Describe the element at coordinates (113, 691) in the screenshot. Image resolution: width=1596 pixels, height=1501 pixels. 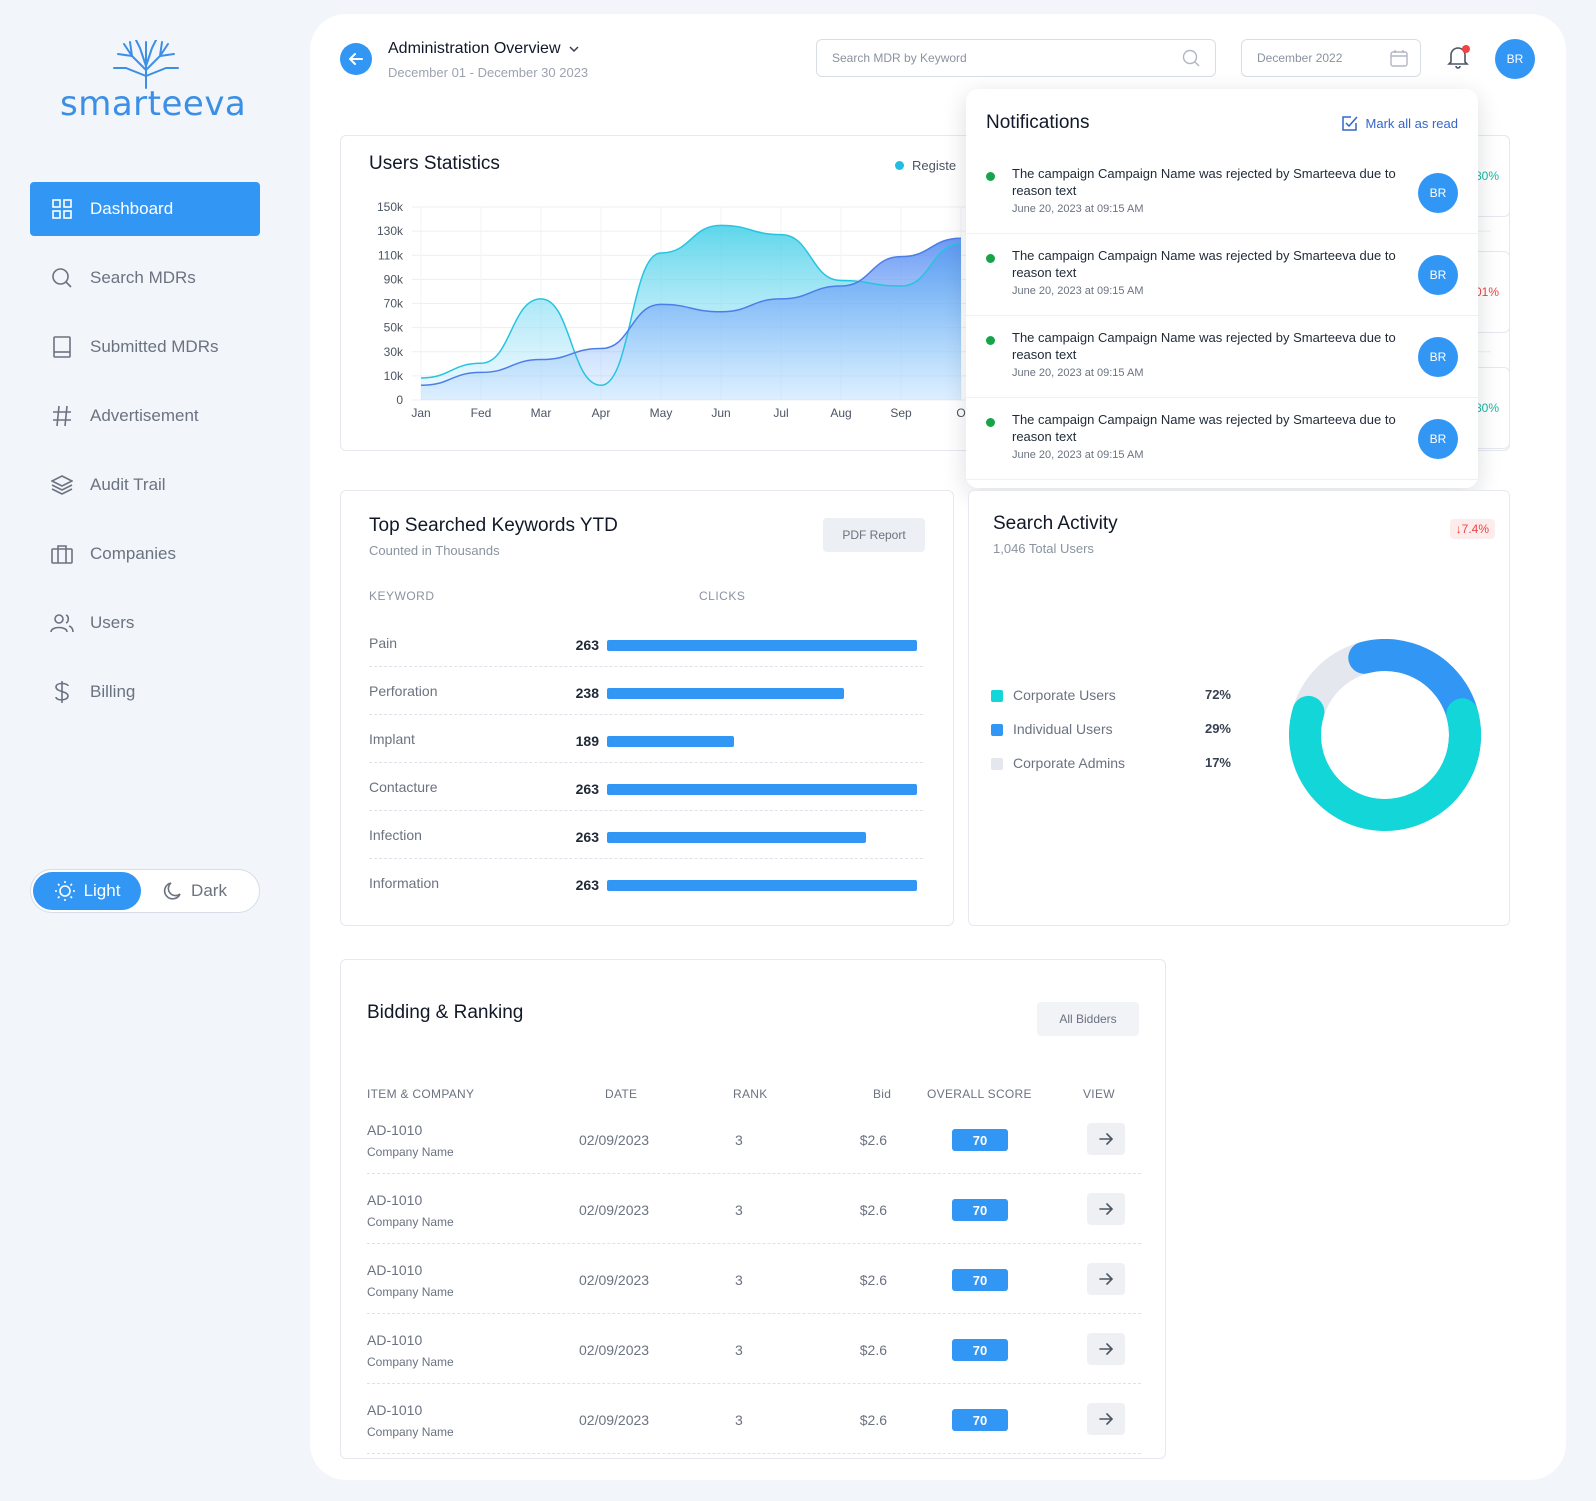
I see `sidebar-item-label: Billing` at that location.